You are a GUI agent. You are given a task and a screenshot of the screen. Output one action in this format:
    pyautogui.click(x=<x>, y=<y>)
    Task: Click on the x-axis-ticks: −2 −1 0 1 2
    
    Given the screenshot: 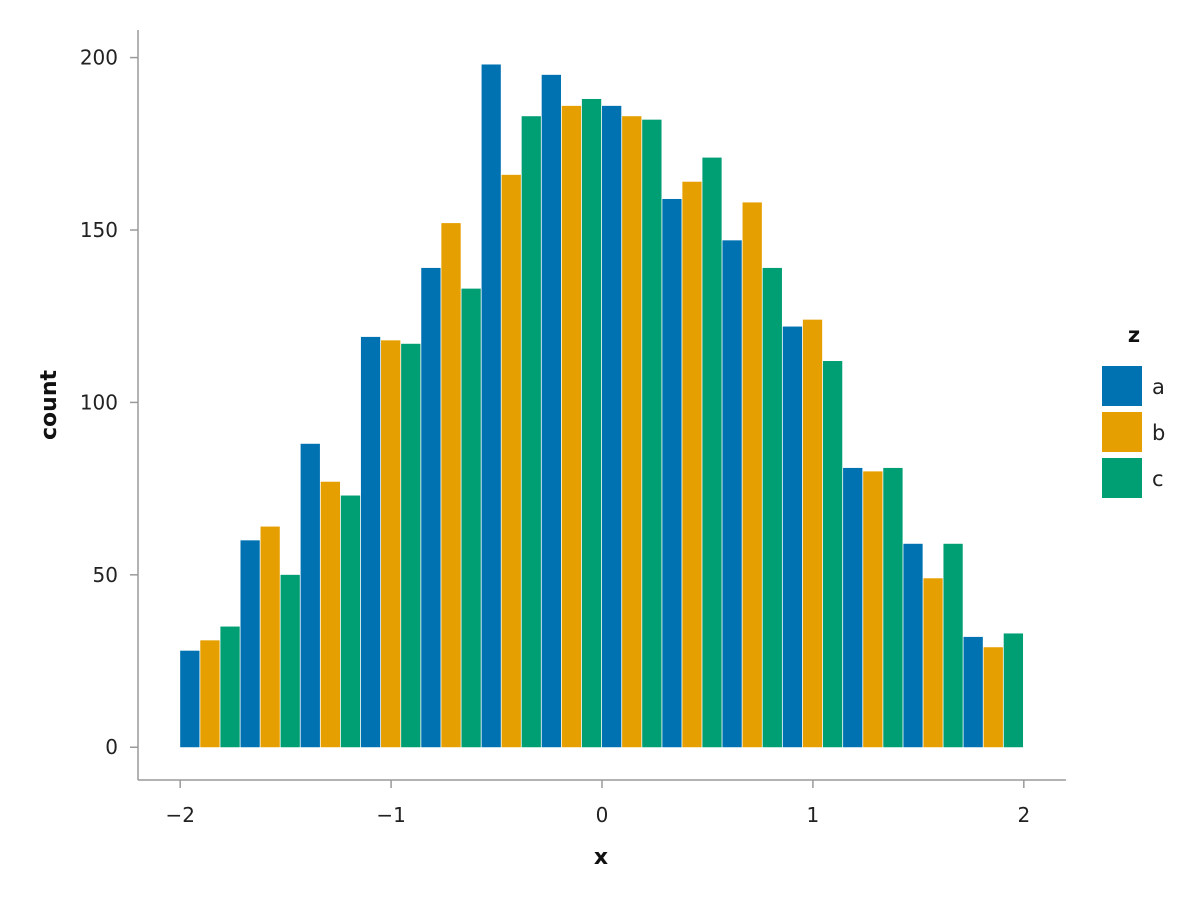 What is the action you would take?
    pyautogui.click(x=597, y=803)
    